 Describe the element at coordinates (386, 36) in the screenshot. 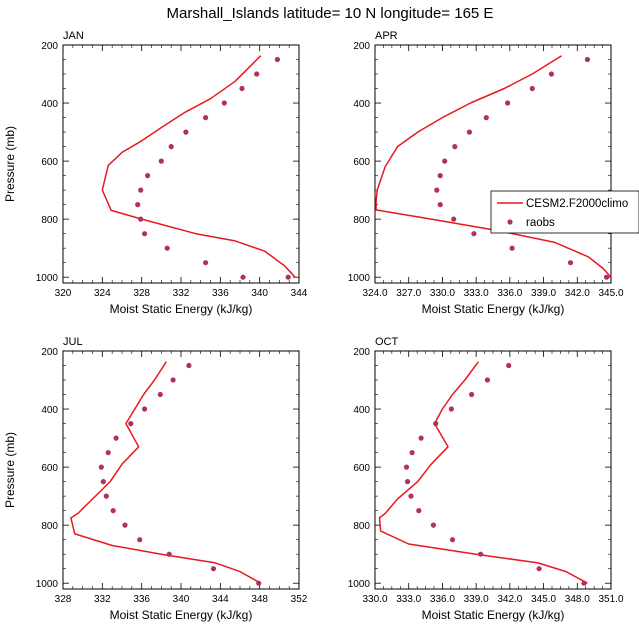

I see `panel-label: APR` at that location.